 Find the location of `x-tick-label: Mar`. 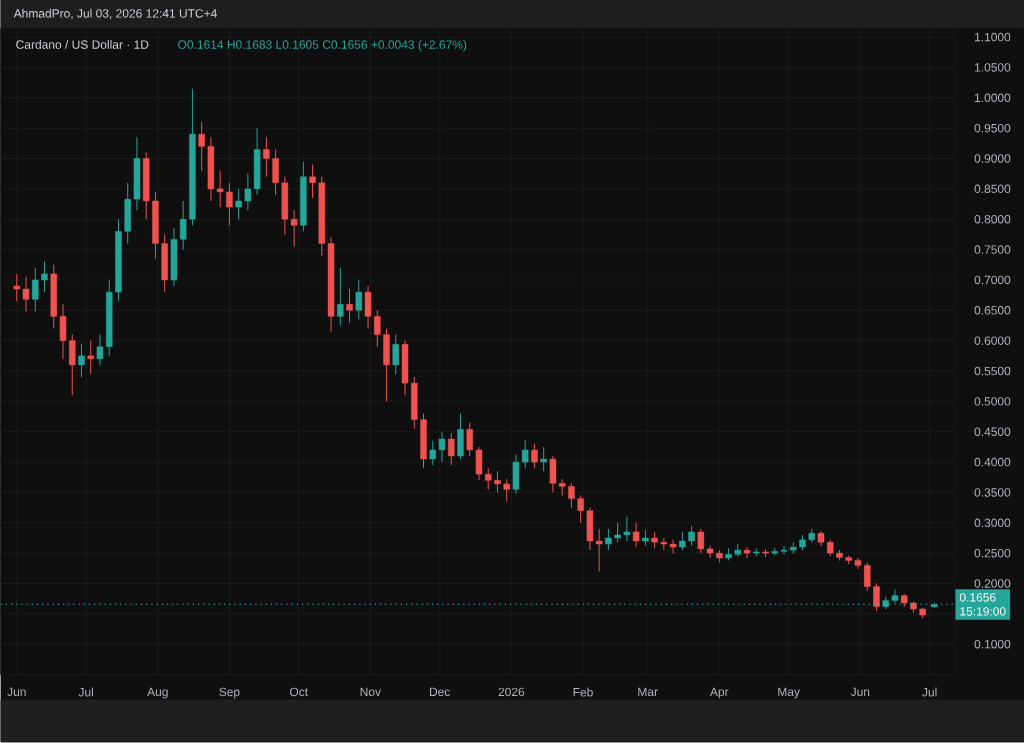

x-tick-label: Mar is located at coordinates (648, 692).